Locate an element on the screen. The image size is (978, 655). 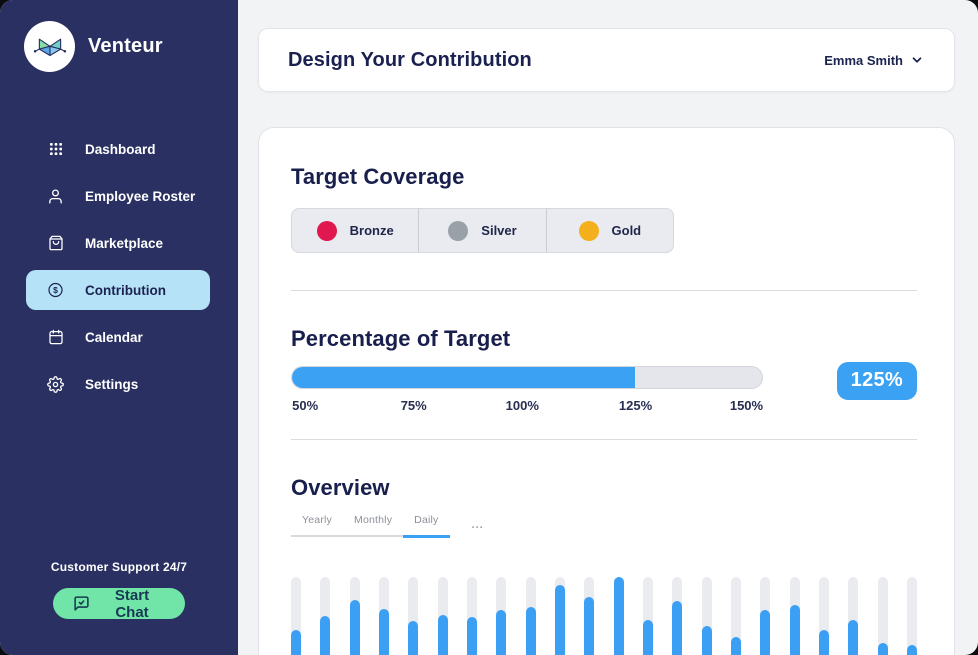
sidebar-item-label: Marketplace is located at coordinates (124, 243).